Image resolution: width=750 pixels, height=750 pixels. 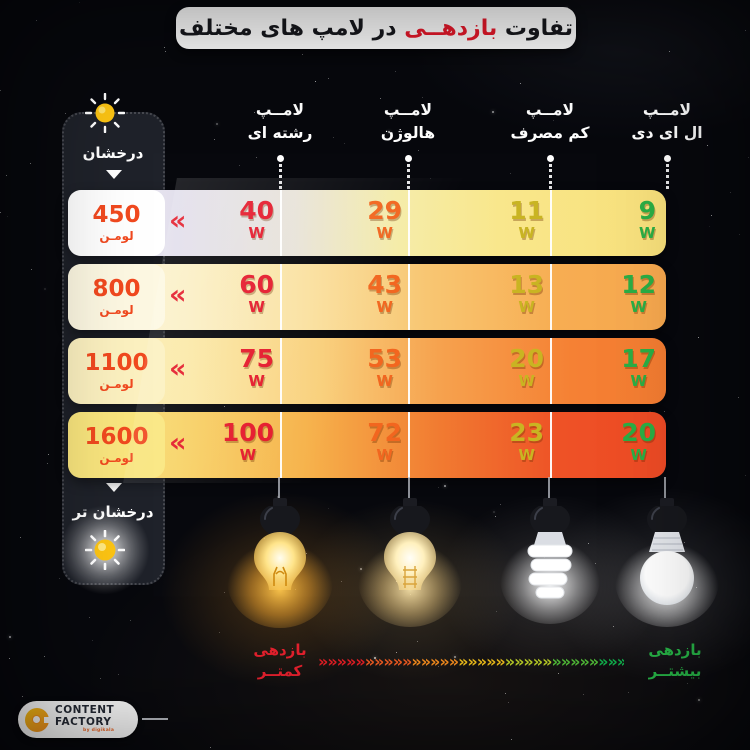 I want to click on incandescent-bulb, so click(x=280, y=563).